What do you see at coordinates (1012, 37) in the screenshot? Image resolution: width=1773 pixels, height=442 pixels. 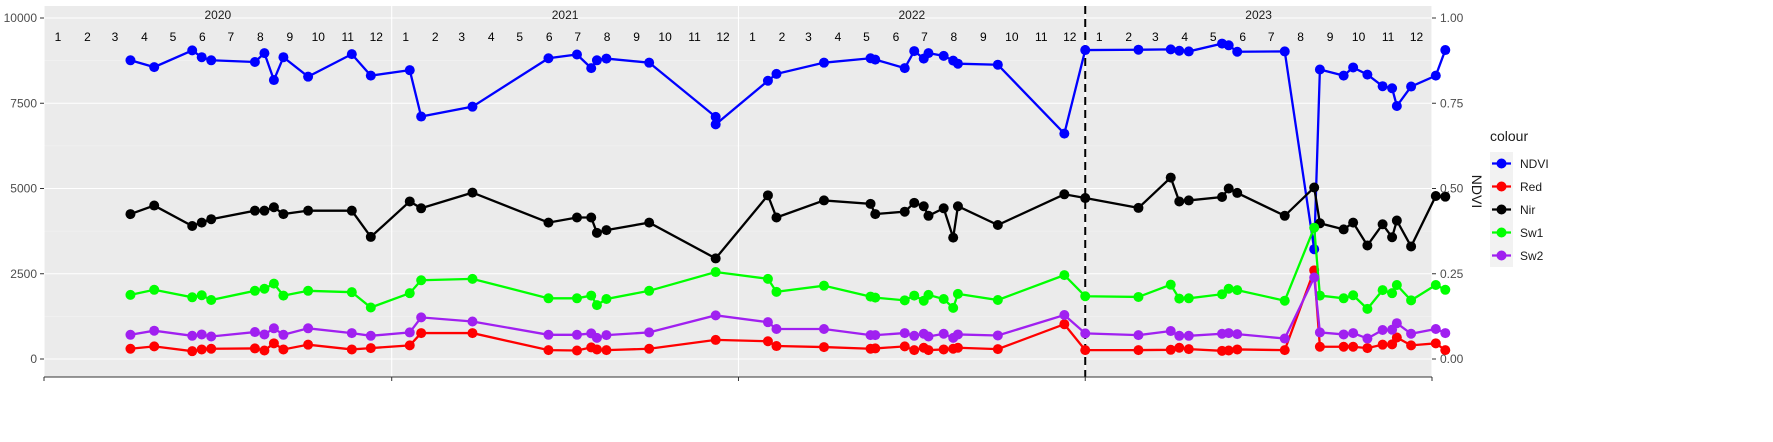 I see `month-label: 10` at bounding box center [1012, 37].